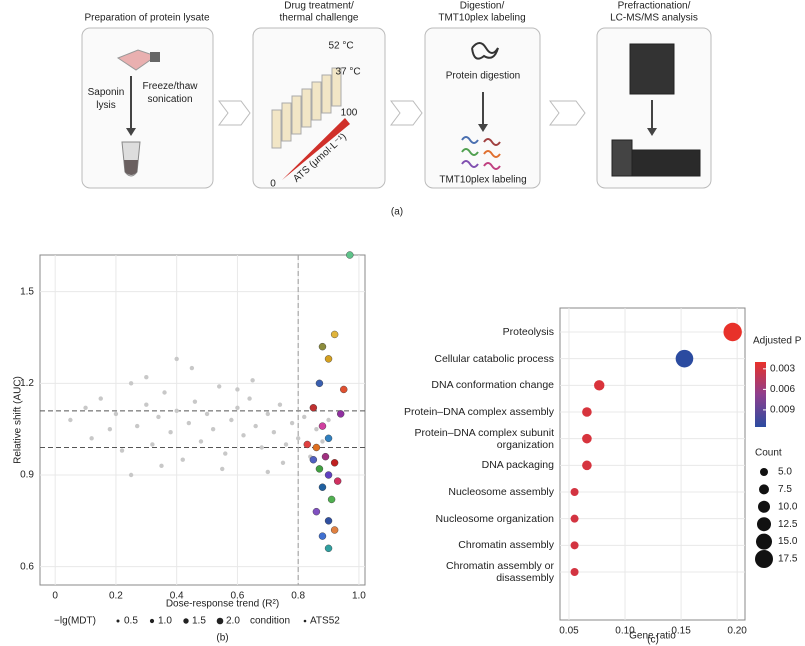  I want to click on legend-label: 0.5, so click(131, 621).